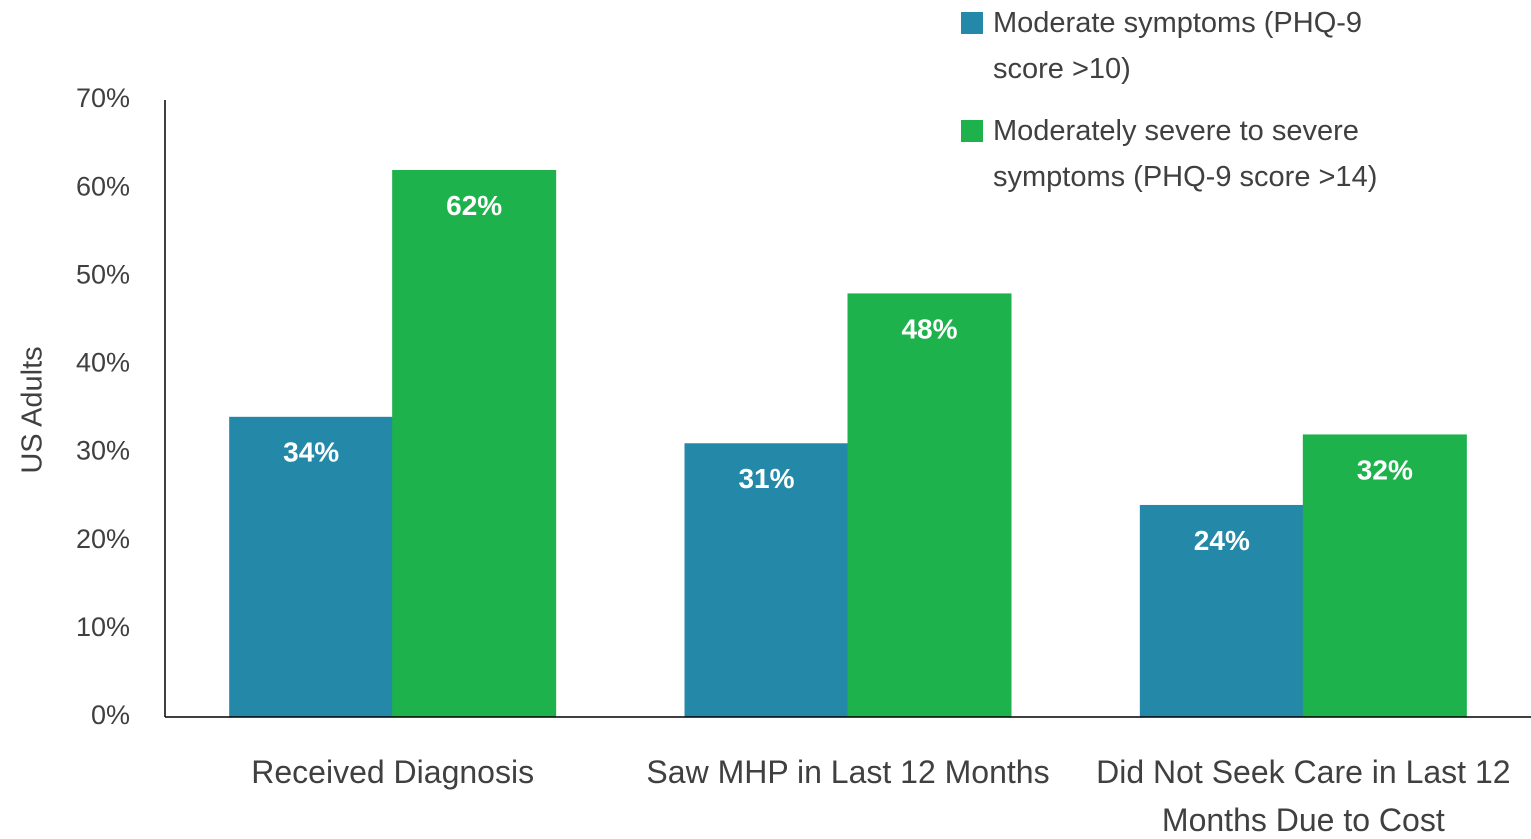 The height and width of the screenshot is (839, 1531). I want to click on data-label: 48%, so click(929, 328).